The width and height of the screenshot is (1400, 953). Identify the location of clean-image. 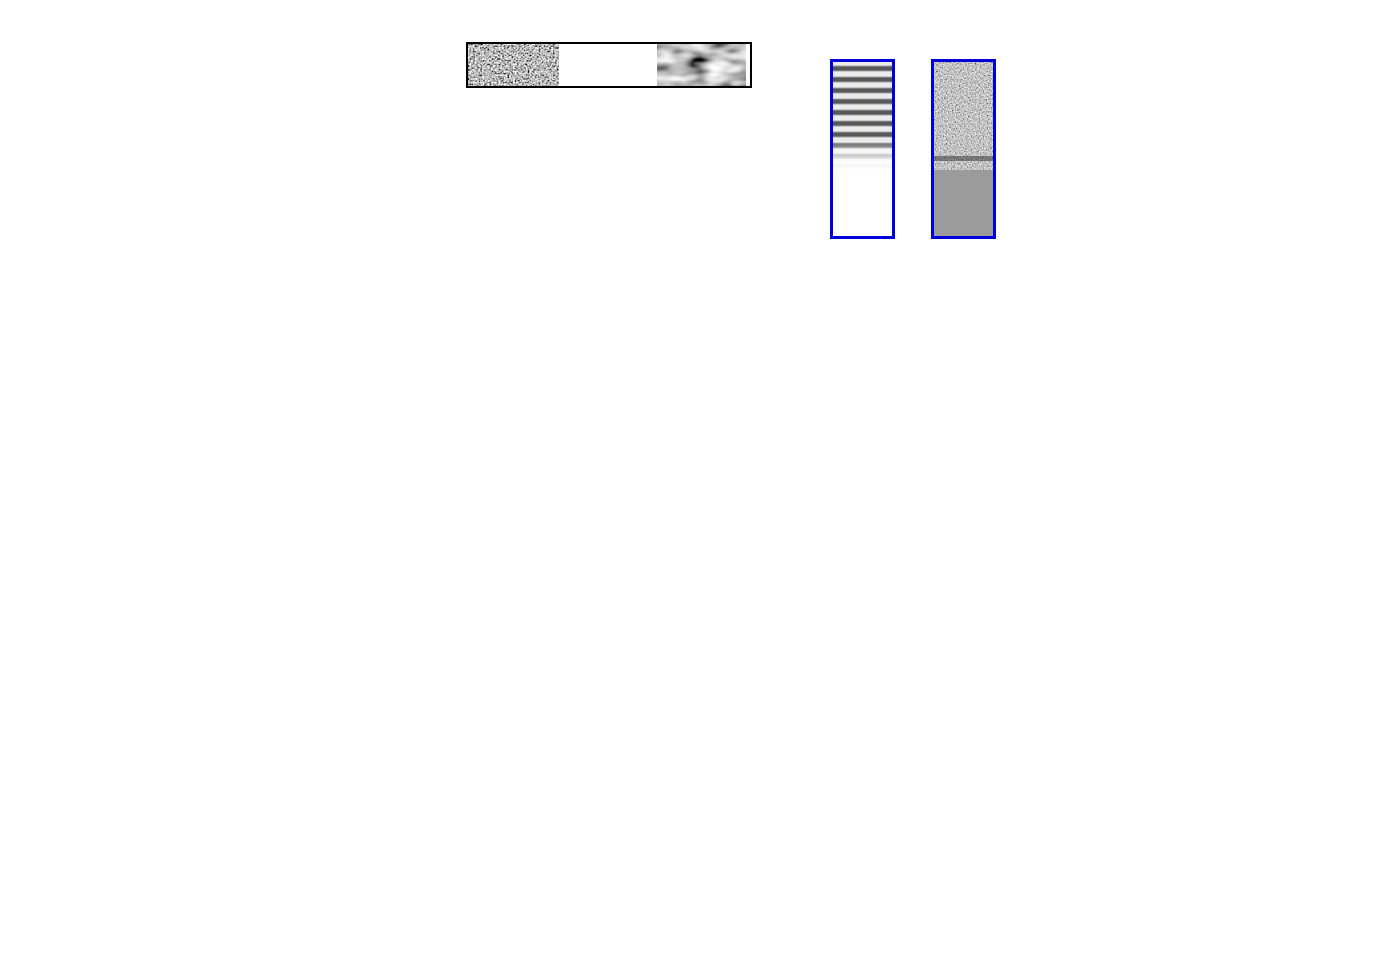
(963, 149).